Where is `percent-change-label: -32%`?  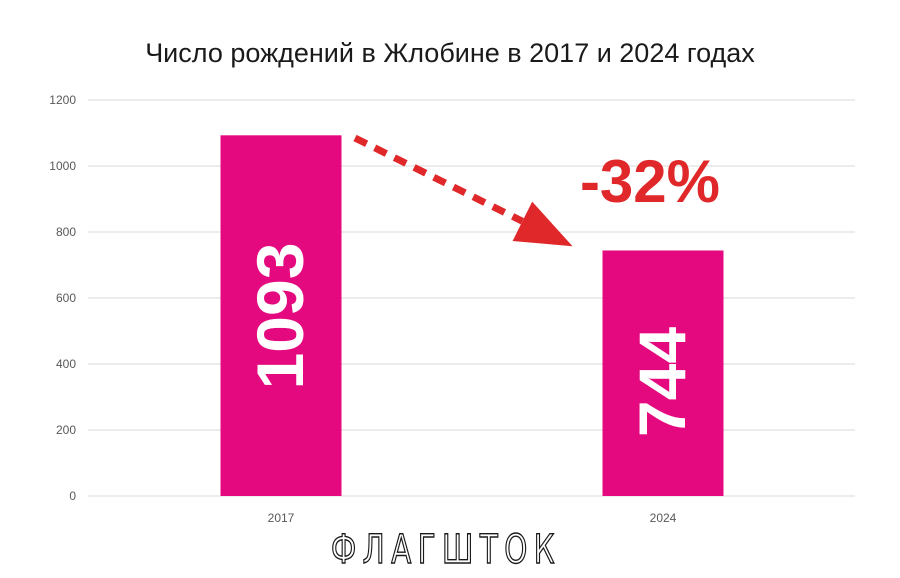
percent-change-label: -32% is located at coordinates (650, 181).